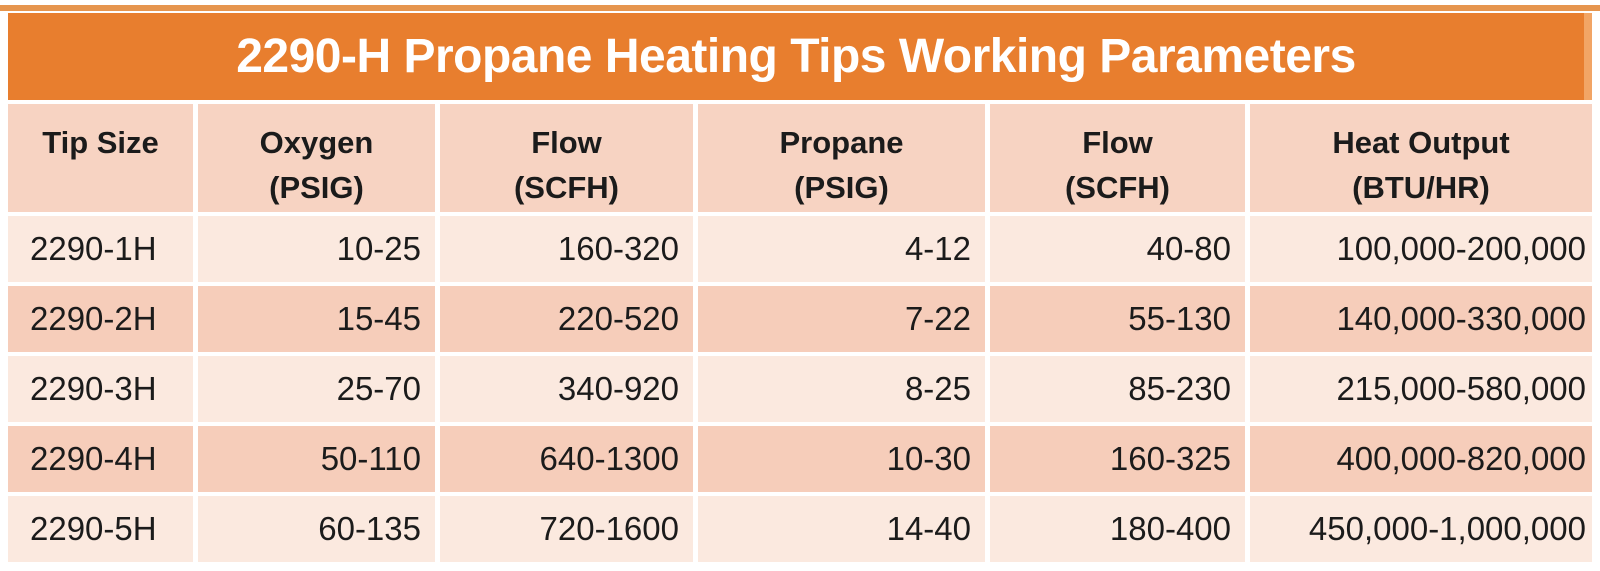 The width and height of the screenshot is (1600, 571). What do you see at coordinates (1117, 158) in the screenshot?
I see `column-header-propane-flow: Flow (SCFH)` at bounding box center [1117, 158].